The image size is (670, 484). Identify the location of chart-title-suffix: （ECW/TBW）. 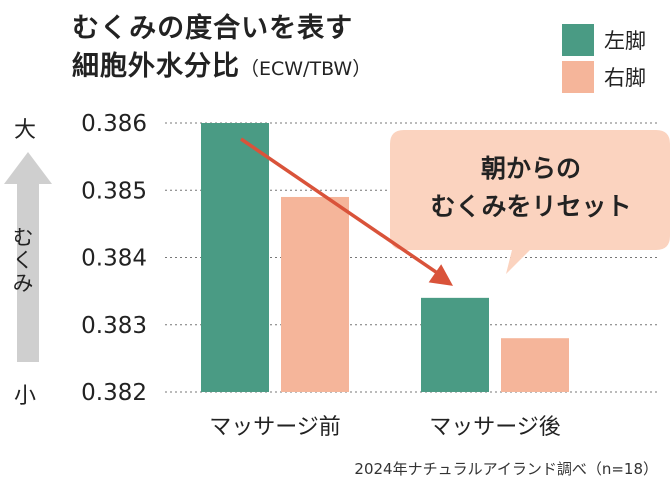
(306, 69).